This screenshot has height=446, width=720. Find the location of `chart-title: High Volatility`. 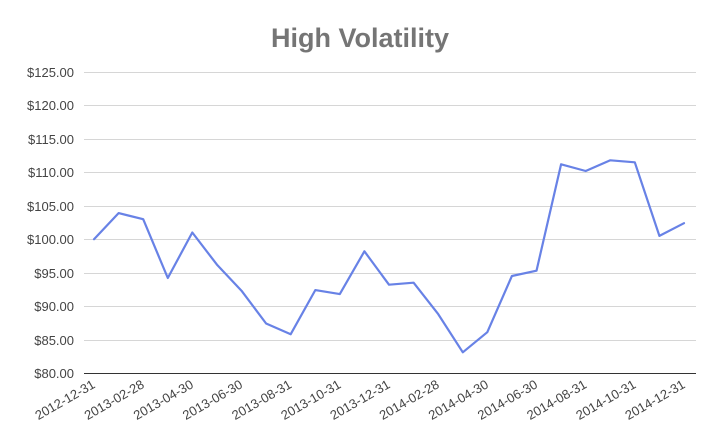

chart-title: High Volatility is located at coordinates (360, 38).